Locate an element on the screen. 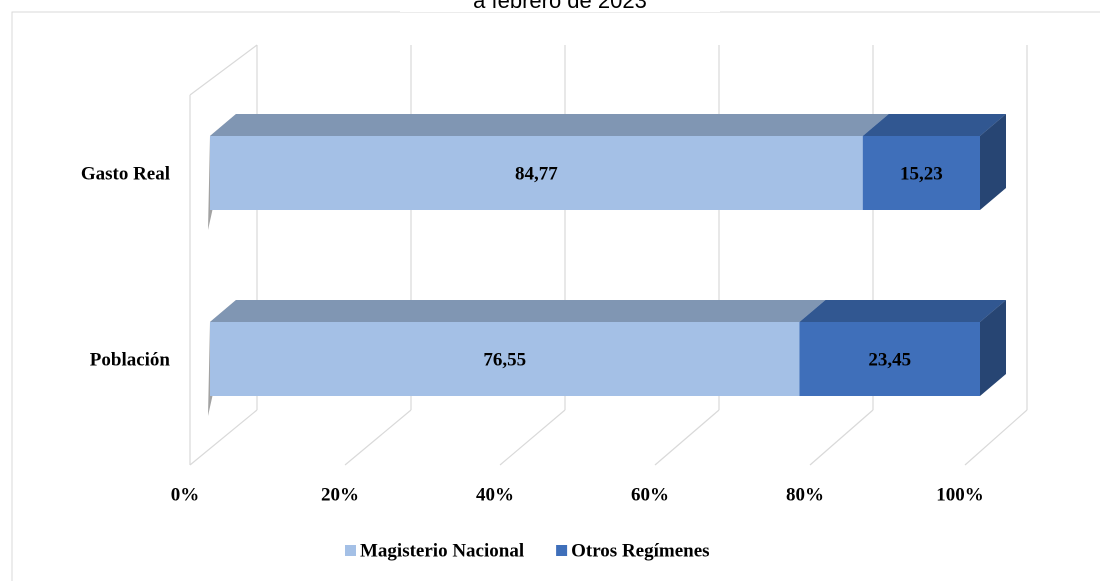 The image size is (1100, 581). x-tick-label: 20% is located at coordinates (340, 494).